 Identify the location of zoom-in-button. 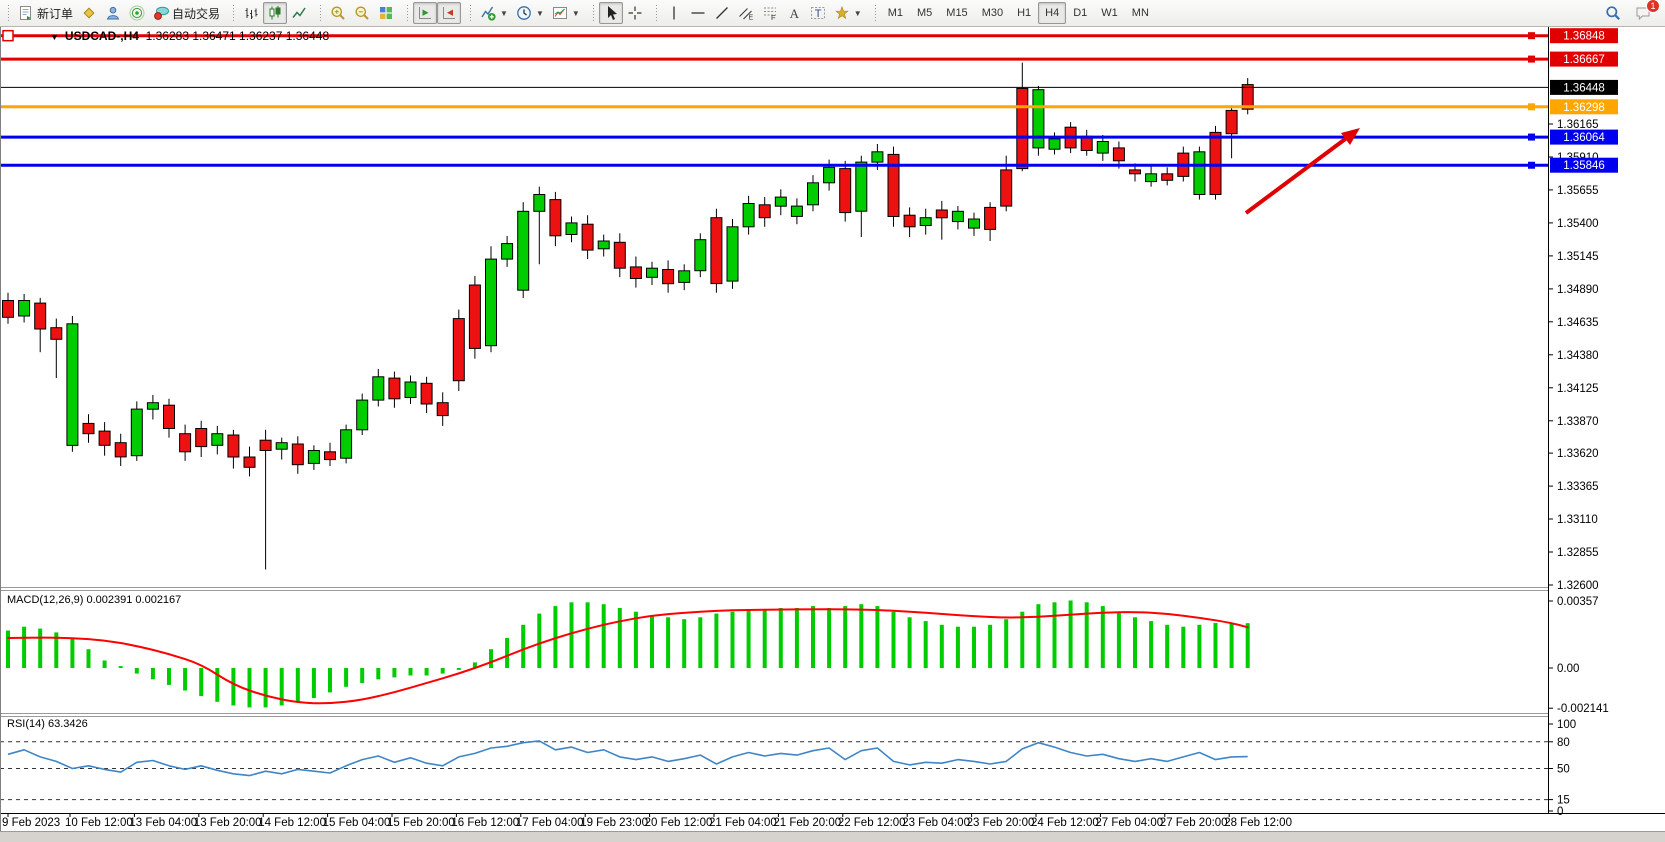
(338, 13).